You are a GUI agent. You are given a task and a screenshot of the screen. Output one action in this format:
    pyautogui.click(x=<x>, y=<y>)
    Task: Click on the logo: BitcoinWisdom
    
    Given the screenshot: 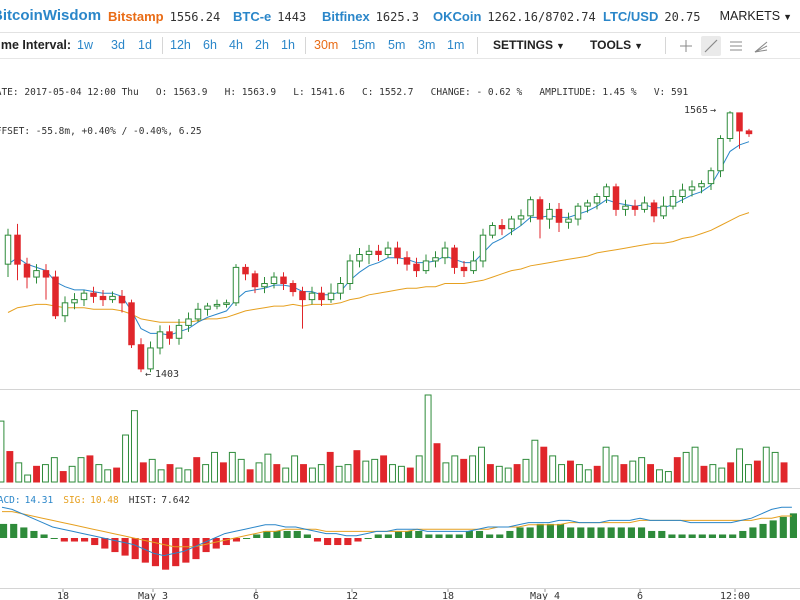 What is the action you would take?
    pyautogui.click(x=51, y=15)
    